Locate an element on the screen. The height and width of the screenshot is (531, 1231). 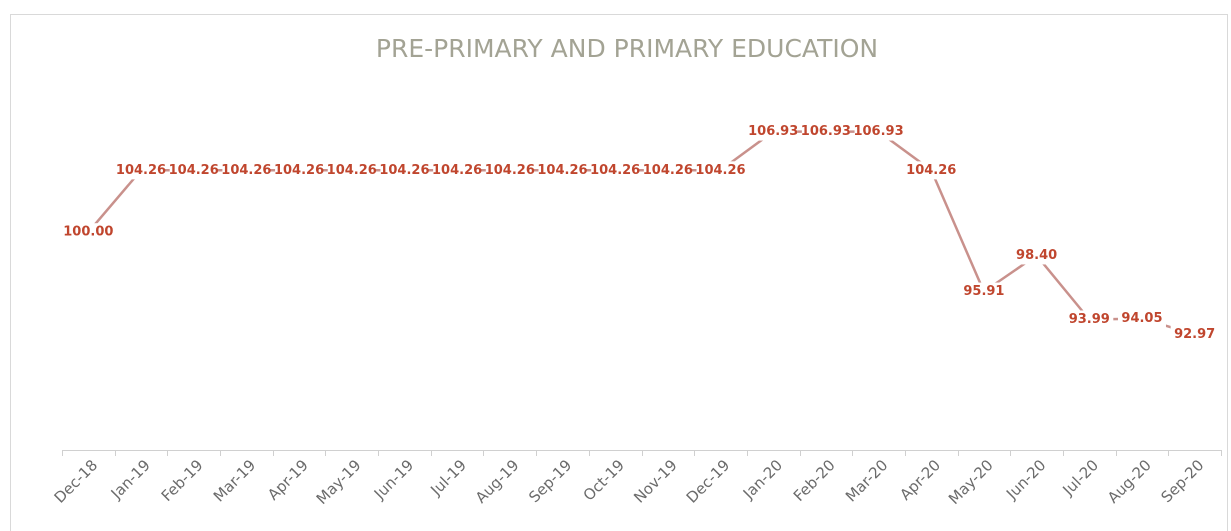
data-label: 98.40 is located at coordinates (1036, 255).